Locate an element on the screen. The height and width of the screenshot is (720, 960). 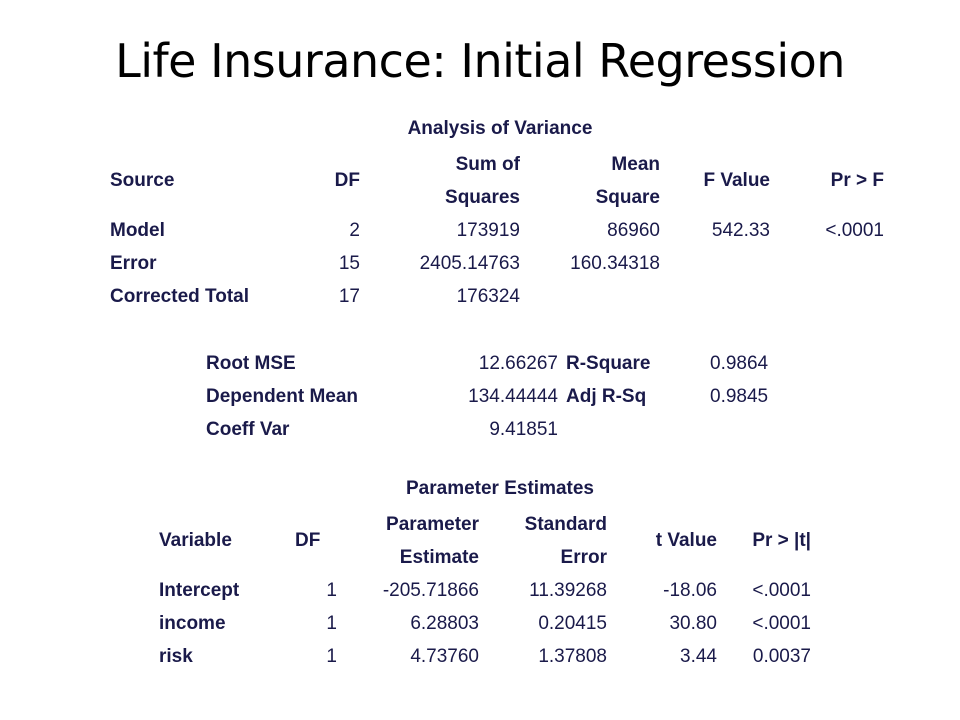
fit-label-cell: R-Square is located at coordinates (608, 363).